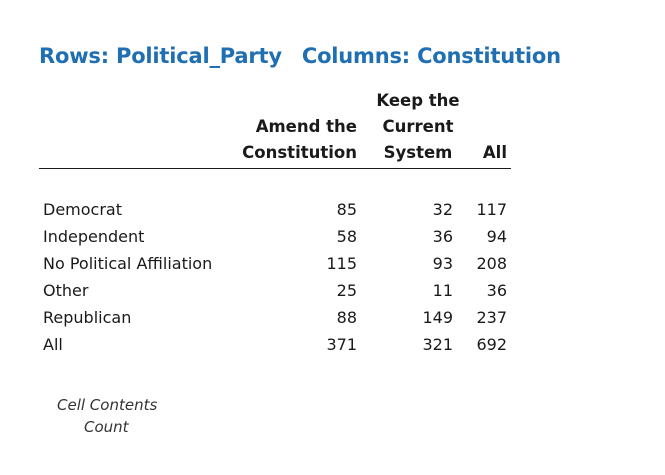  What do you see at coordinates (66, 290) in the screenshot?
I see `row-label: Other` at bounding box center [66, 290].